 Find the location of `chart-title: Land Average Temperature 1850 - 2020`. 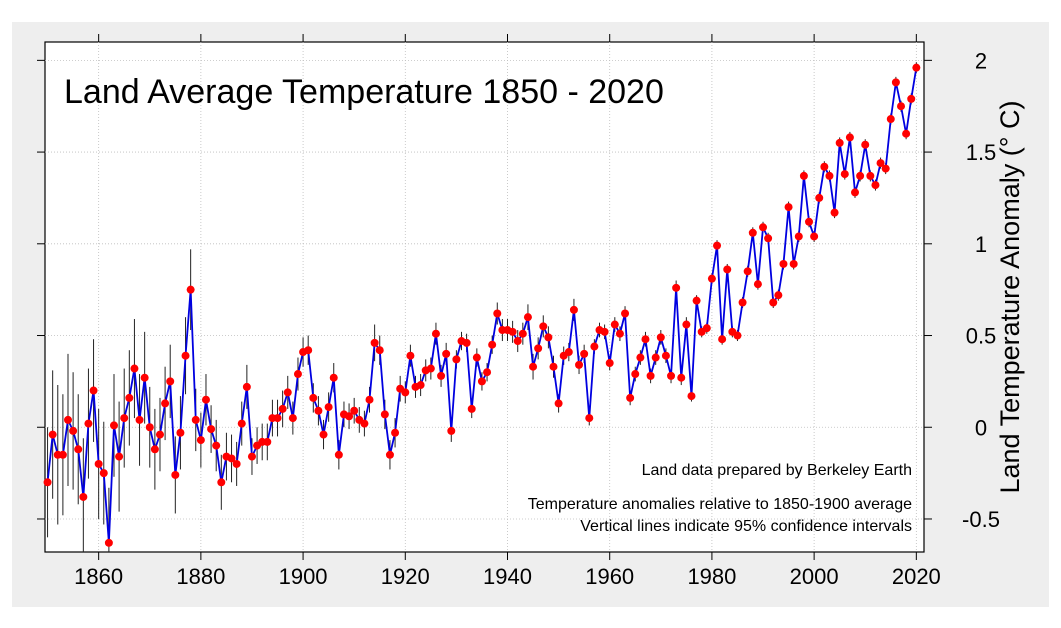

chart-title: Land Average Temperature 1850 - 2020 is located at coordinates (364, 92).